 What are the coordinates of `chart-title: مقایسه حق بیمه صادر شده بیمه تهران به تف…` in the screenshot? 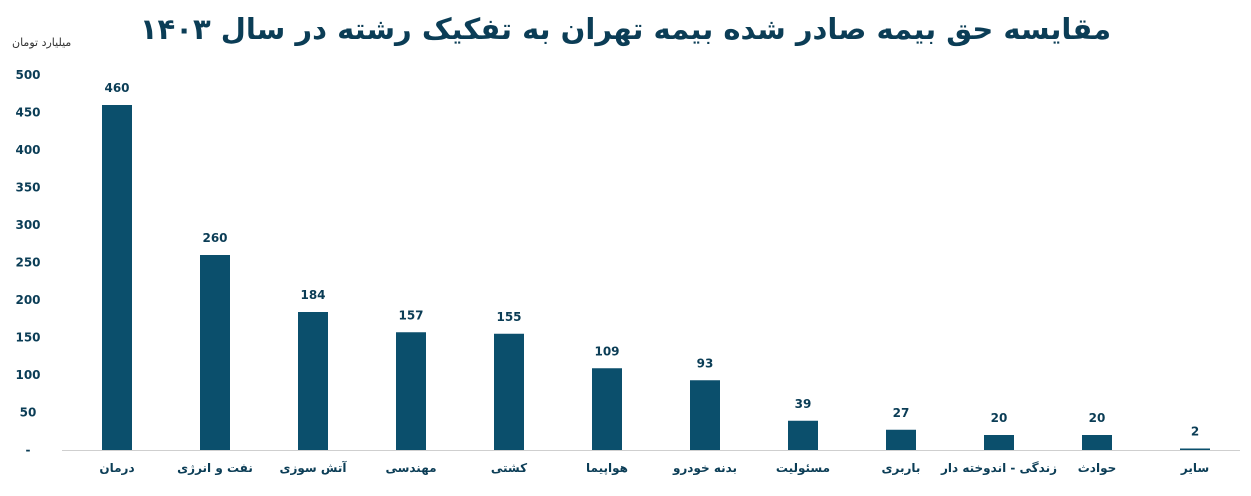 It's located at (625, 29).